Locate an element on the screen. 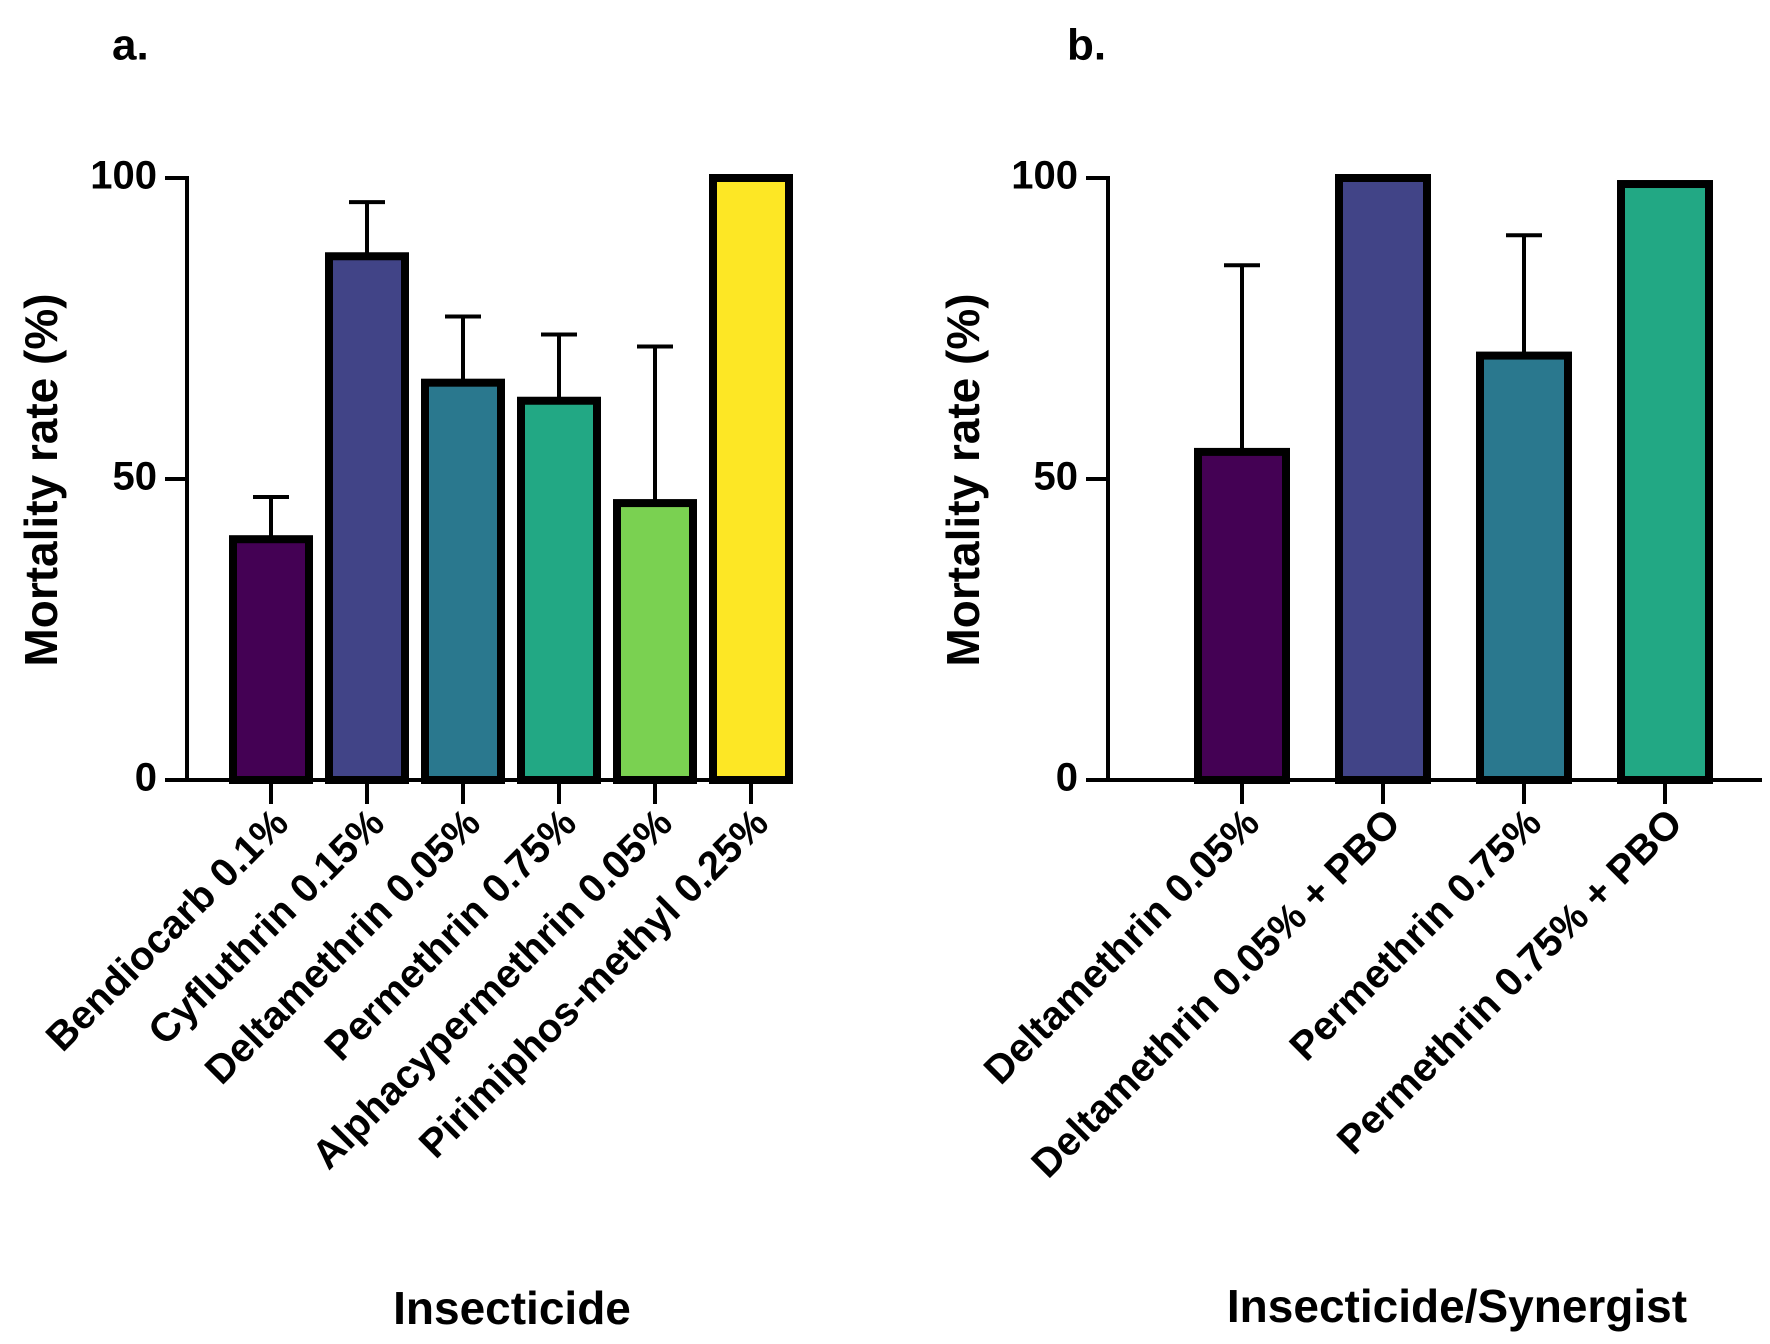 This screenshot has width=1770, height=1344. panel-a-bars is located at coordinates (511, 479).